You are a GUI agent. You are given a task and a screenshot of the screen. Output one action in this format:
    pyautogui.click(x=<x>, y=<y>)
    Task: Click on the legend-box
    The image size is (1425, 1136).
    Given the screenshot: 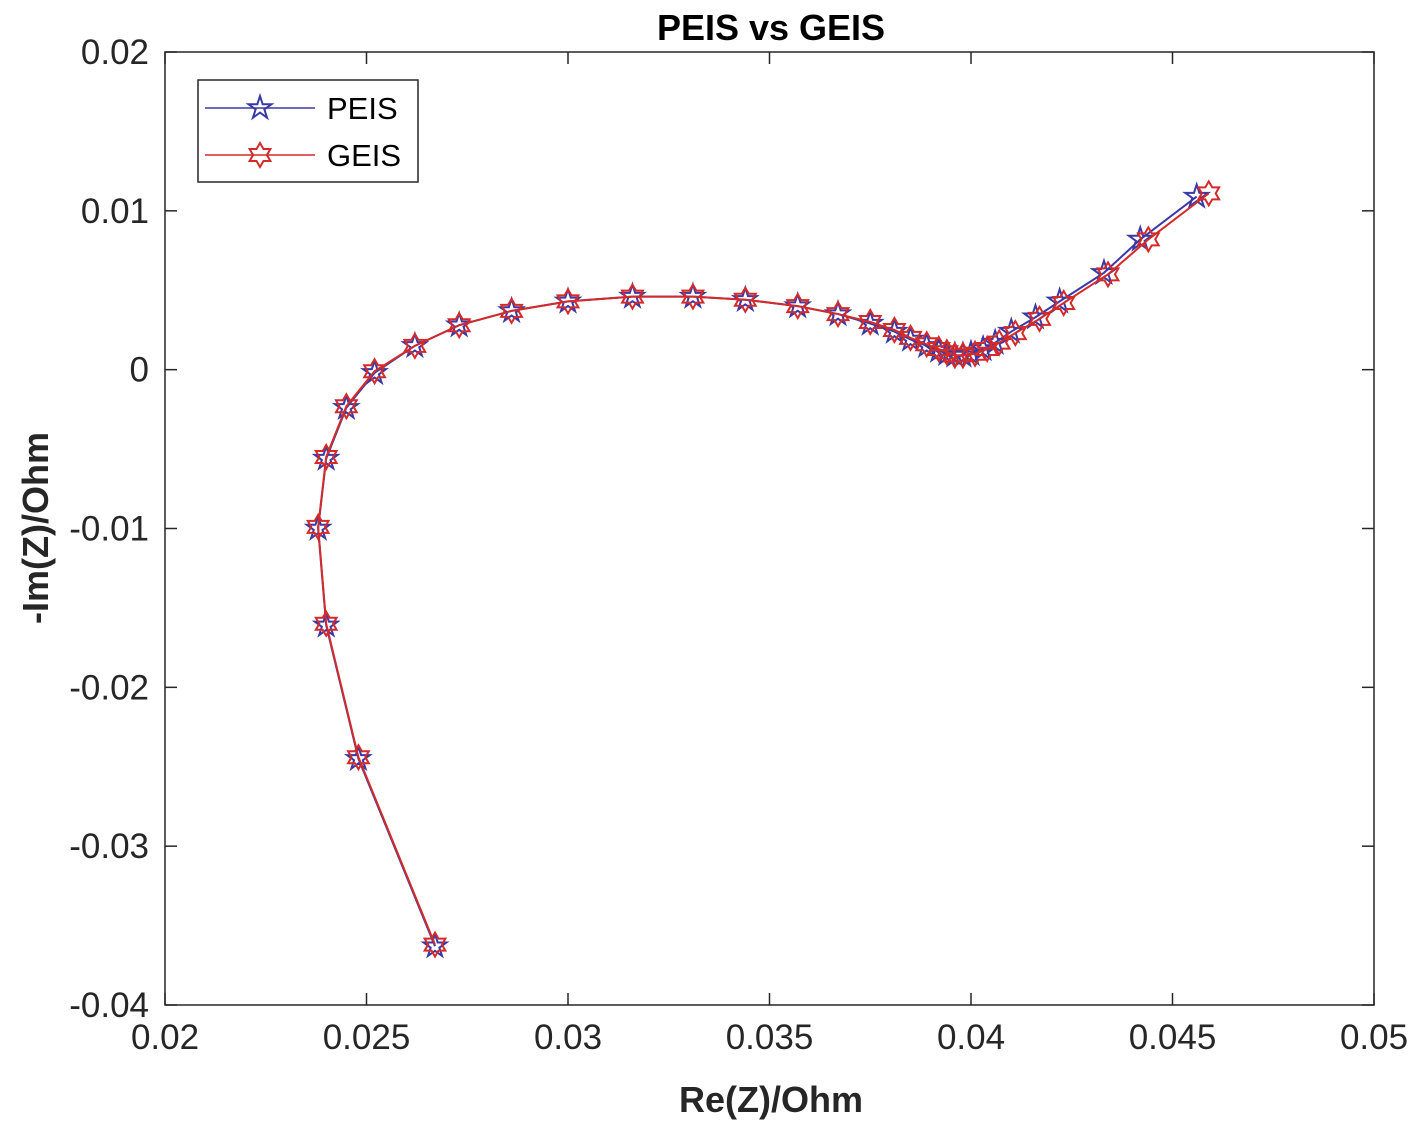 What is the action you would take?
    pyautogui.click(x=308, y=131)
    